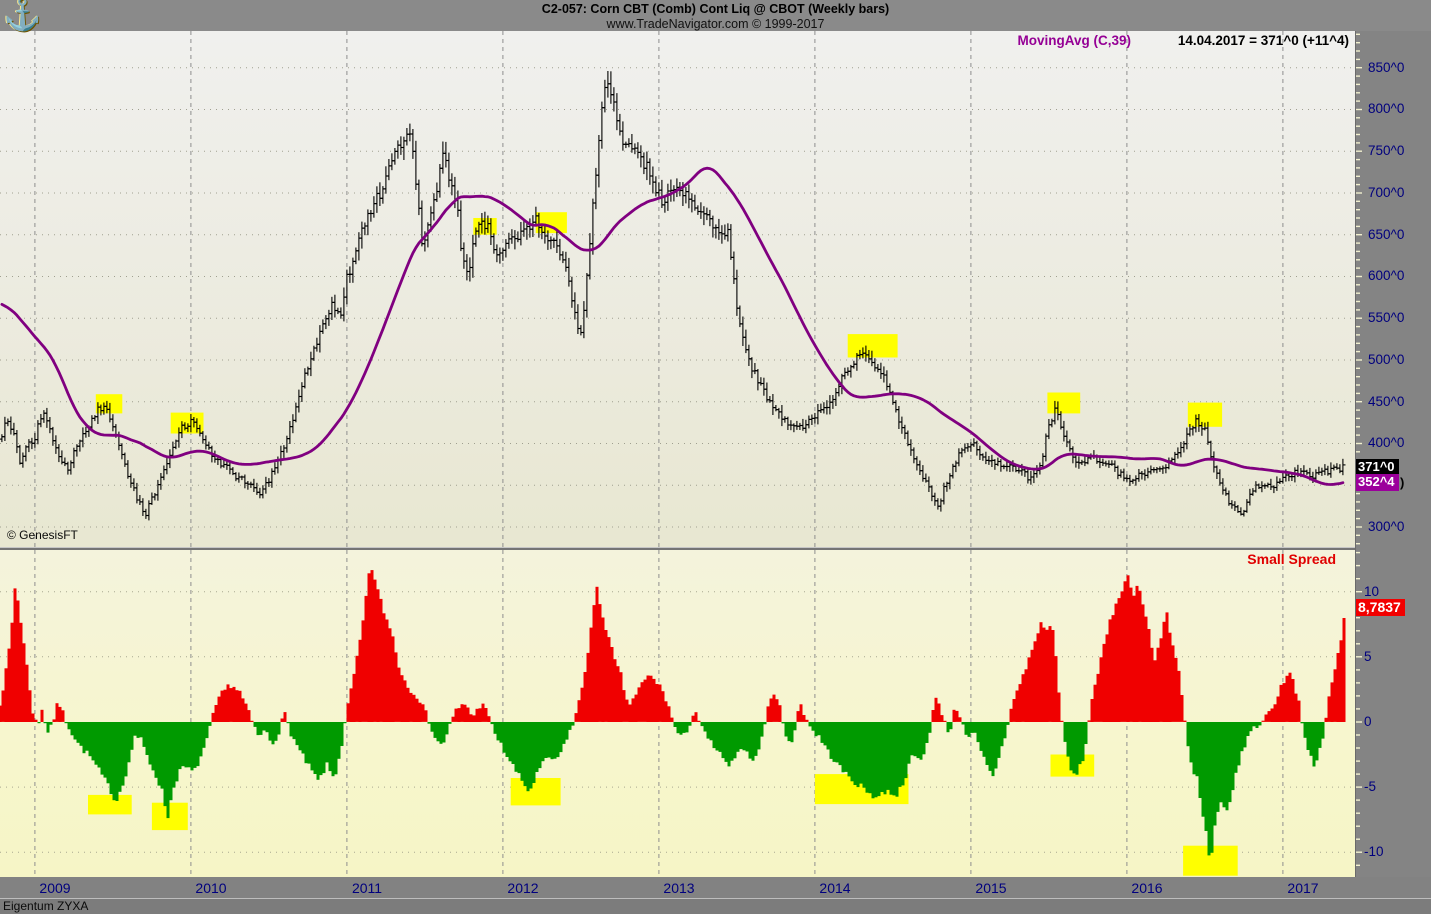 The image size is (1431, 914). What do you see at coordinates (1370, 786) in the screenshot?
I see `spread-axis-tick-label: -5` at bounding box center [1370, 786].